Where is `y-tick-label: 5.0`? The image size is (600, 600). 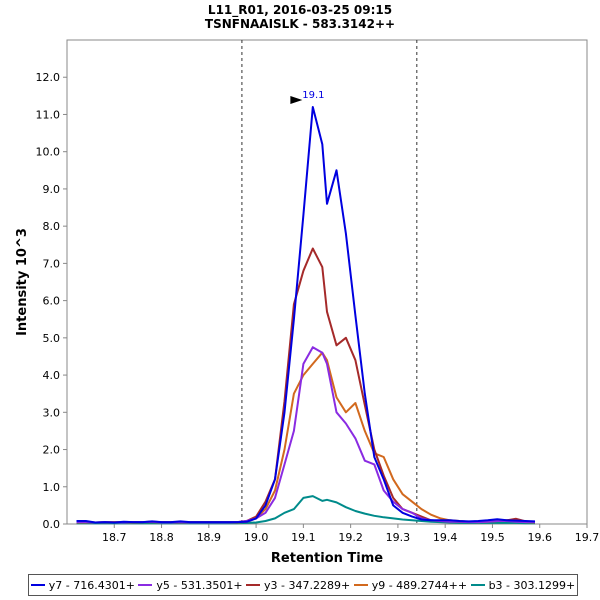 y-tick-label: 5.0 is located at coordinates (52, 338).